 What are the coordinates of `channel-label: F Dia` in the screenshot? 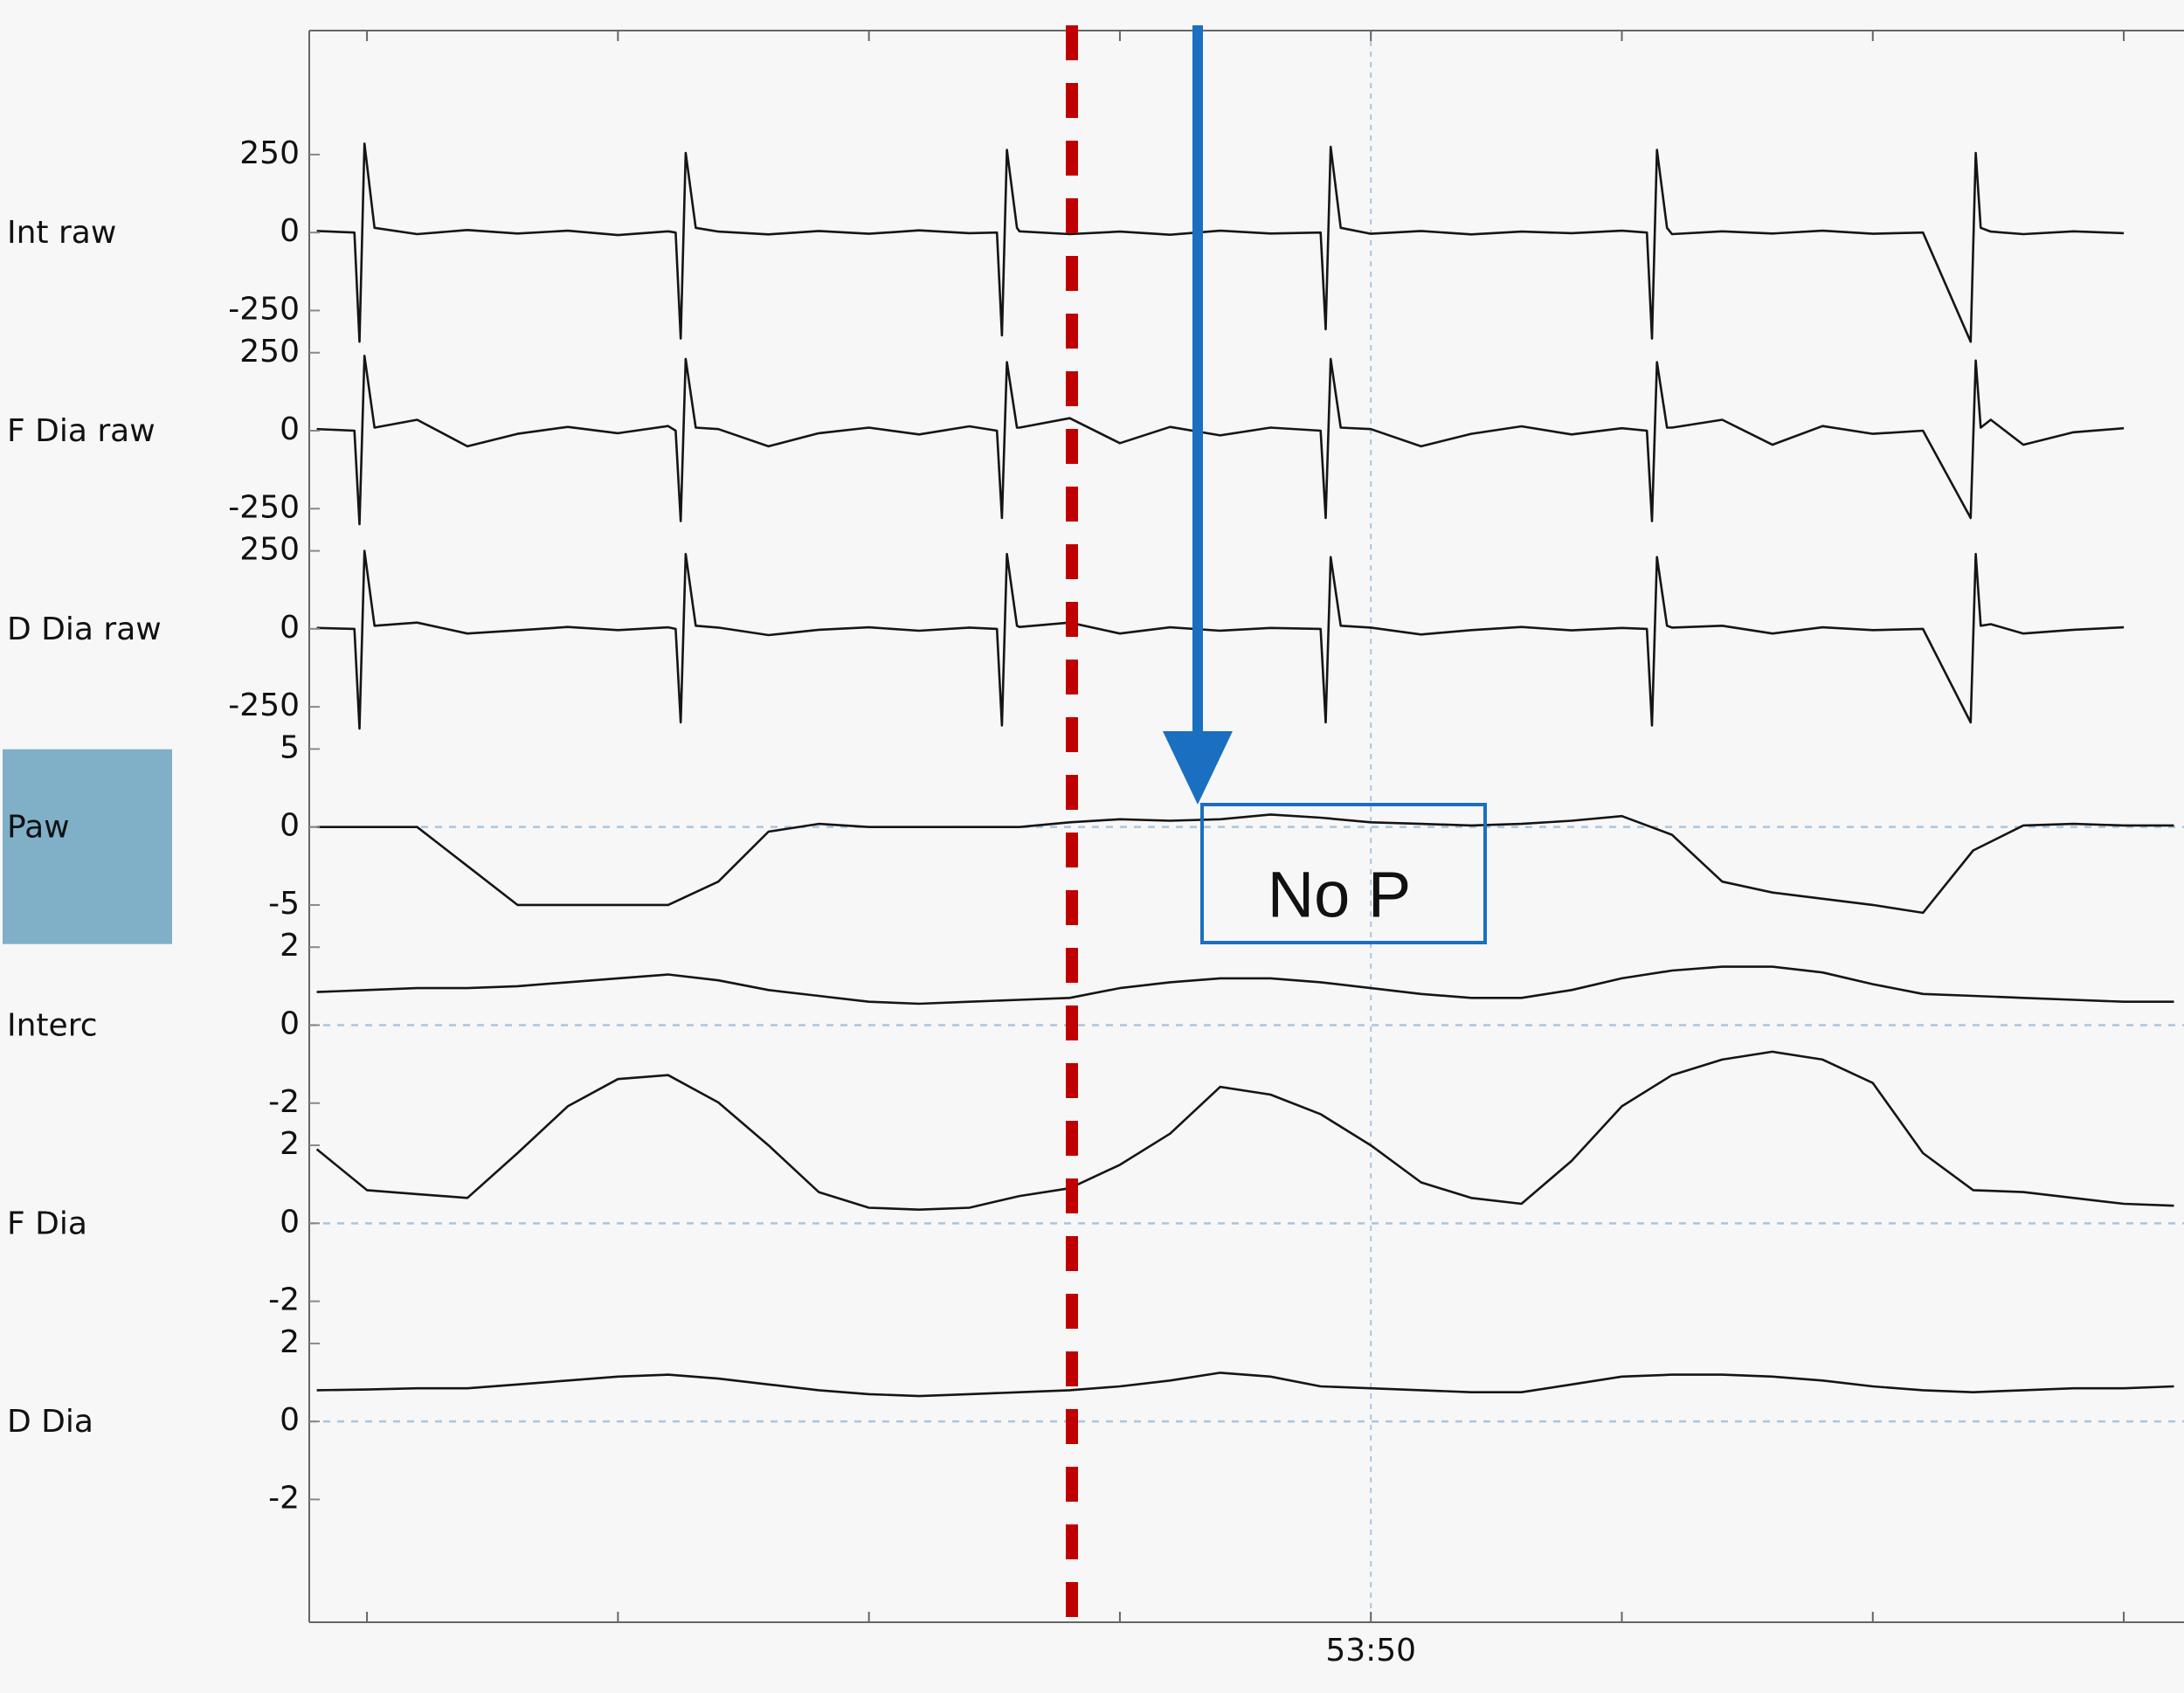 It's located at (47, 1223).